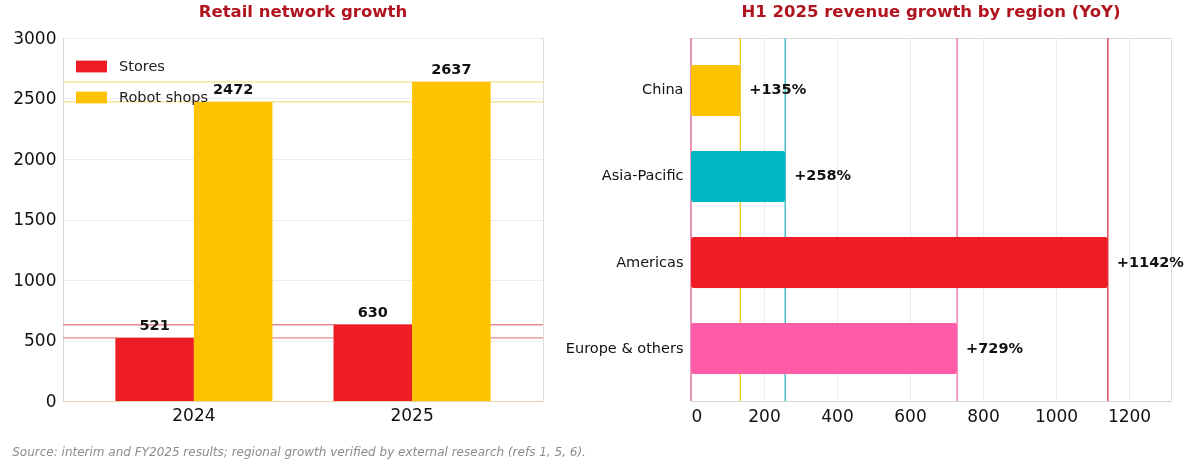 The image size is (1200, 470). What do you see at coordinates (764, 415) in the screenshot?
I see `x-tick-label: 200` at bounding box center [764, 415].